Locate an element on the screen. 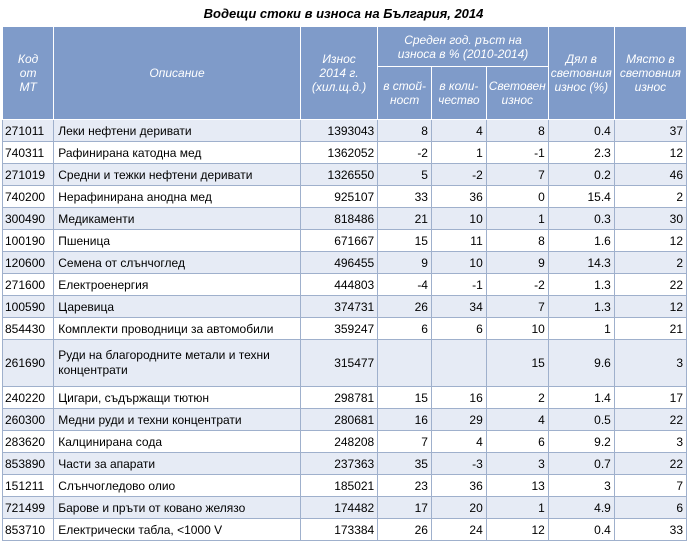 Image resolution: width=687 pixels, height=549 pixels. cell-growth-quantity is located at coordinates (458, 363).